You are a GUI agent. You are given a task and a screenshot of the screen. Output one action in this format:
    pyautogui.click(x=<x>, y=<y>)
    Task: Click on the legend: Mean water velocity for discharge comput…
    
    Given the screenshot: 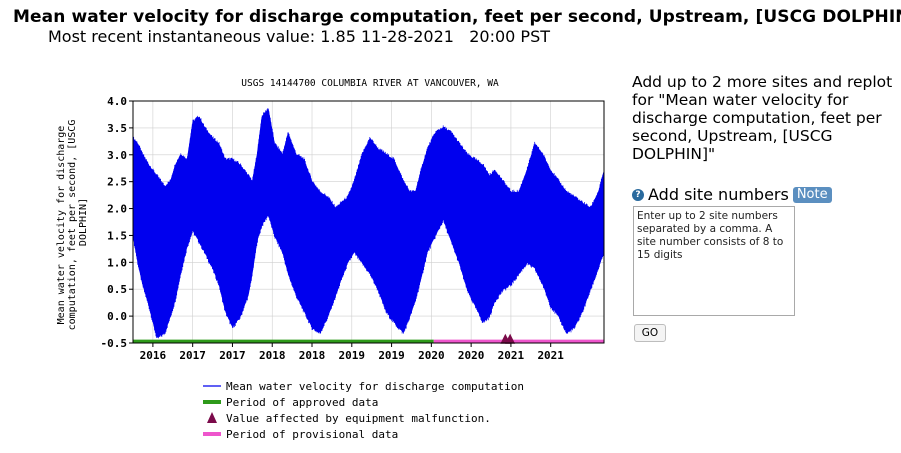 What is the action you would take?
    pyautogui.click(x=363, y=410)
    